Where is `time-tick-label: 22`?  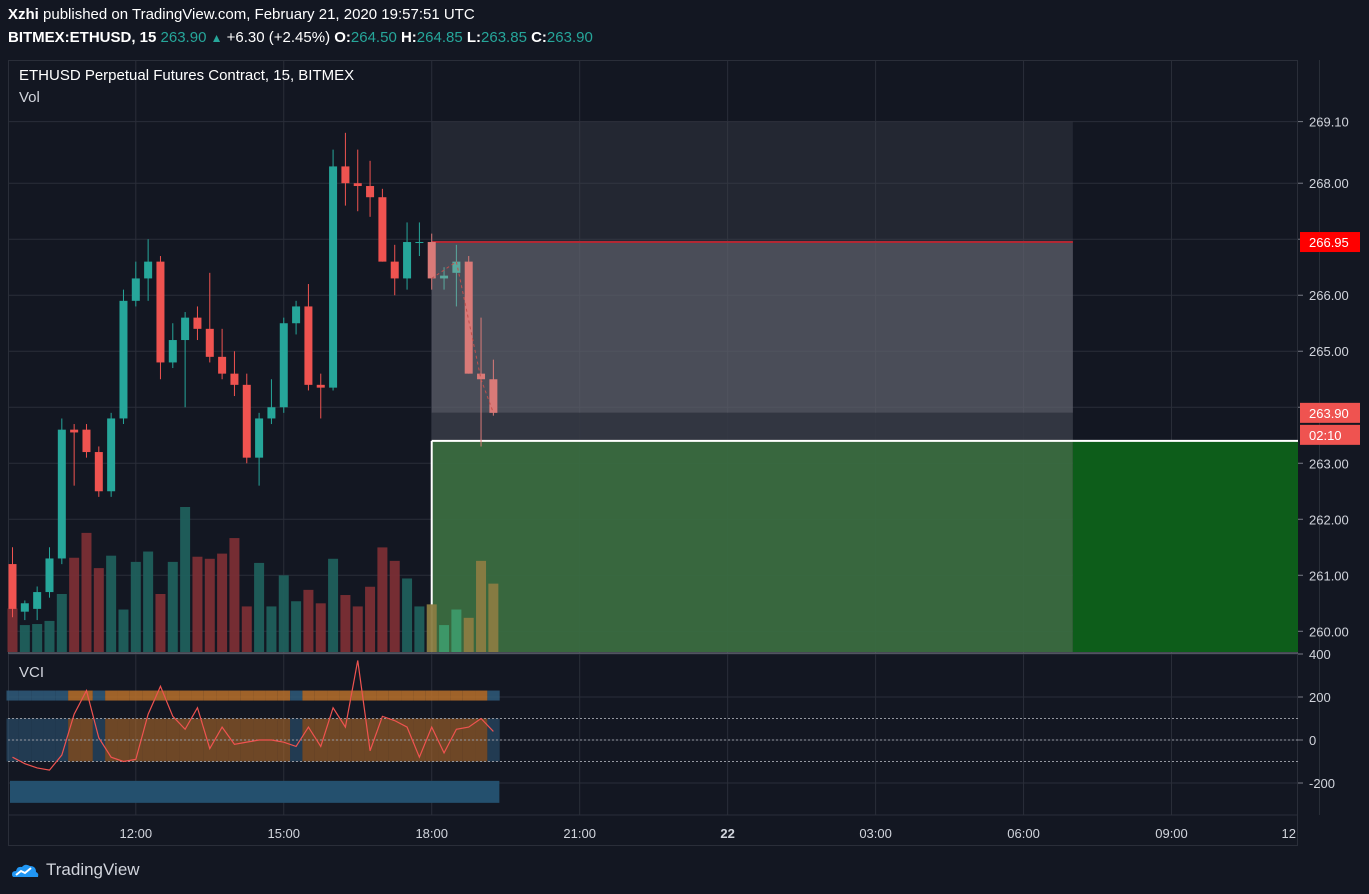
time-tick-label: 22 is located at coordinates (727, 833).